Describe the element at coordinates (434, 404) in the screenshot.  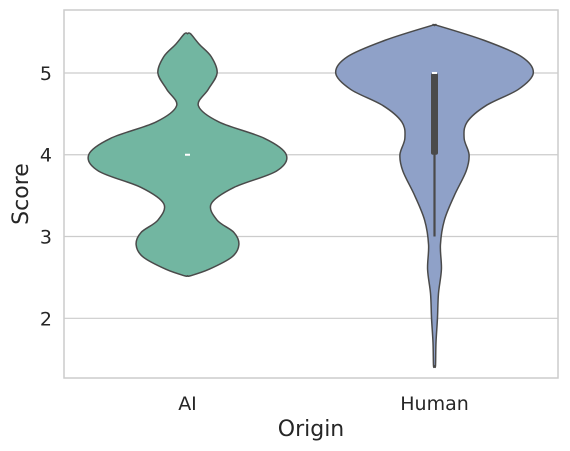
I see `x-tick-label-human: Human` at that location.